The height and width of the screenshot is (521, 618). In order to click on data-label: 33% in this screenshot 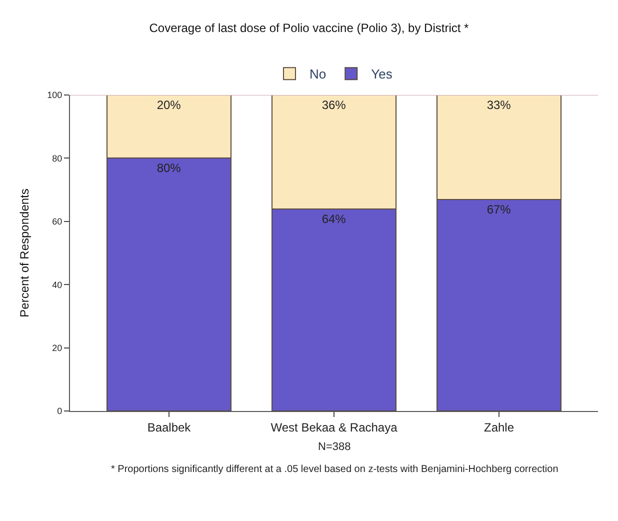, I will do `click(499, 105)`.